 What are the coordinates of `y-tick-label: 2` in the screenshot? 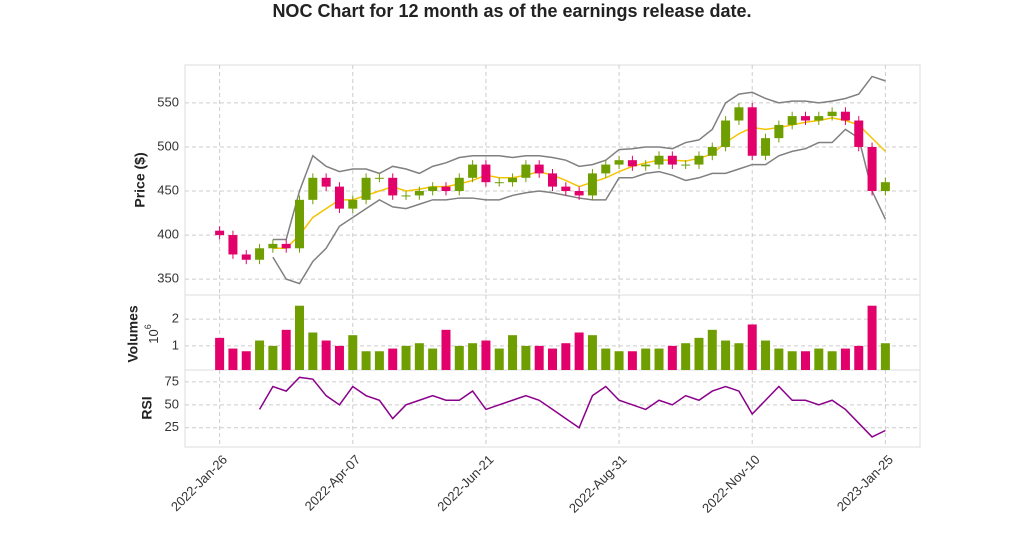 It's located at (175, 318).